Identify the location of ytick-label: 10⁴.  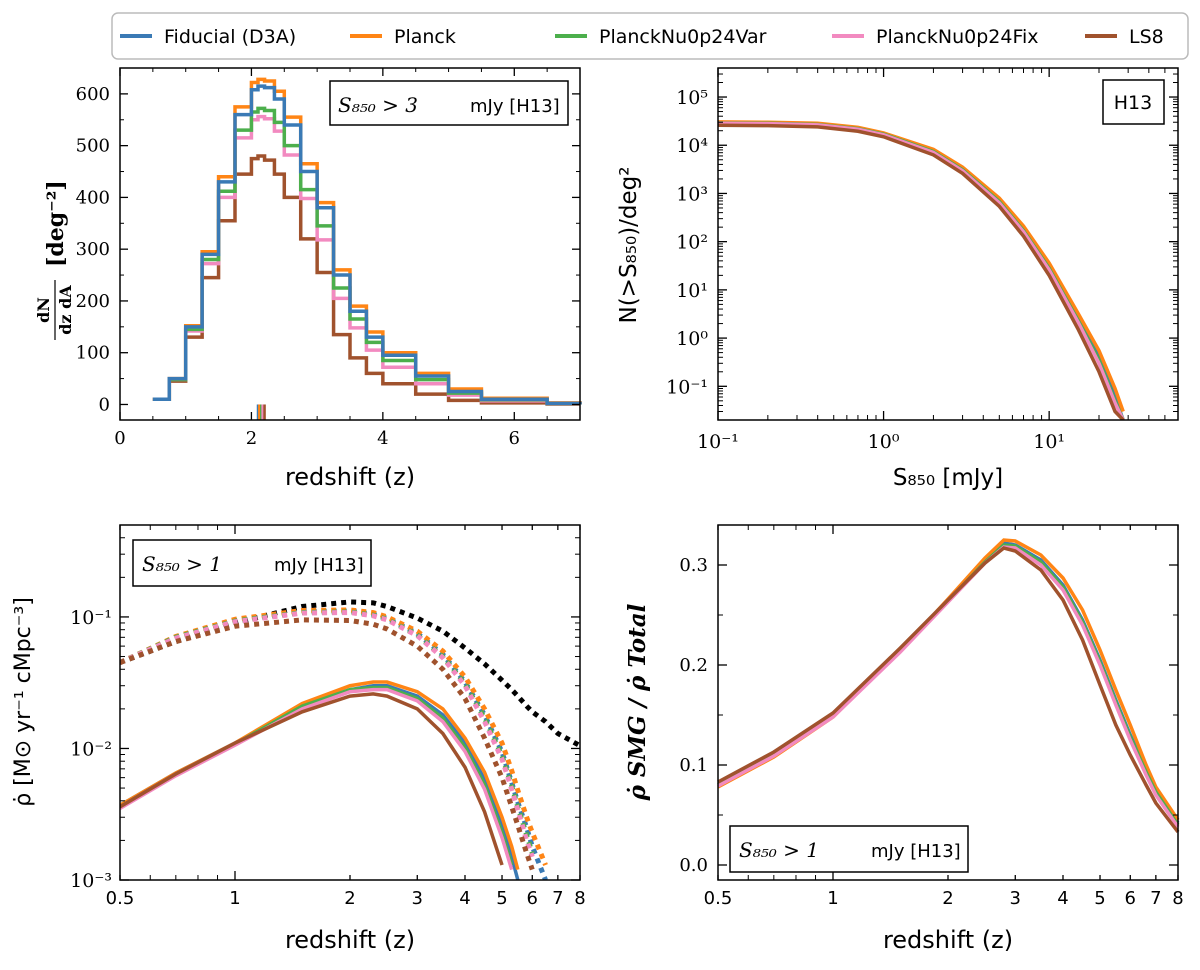
(692, 146).